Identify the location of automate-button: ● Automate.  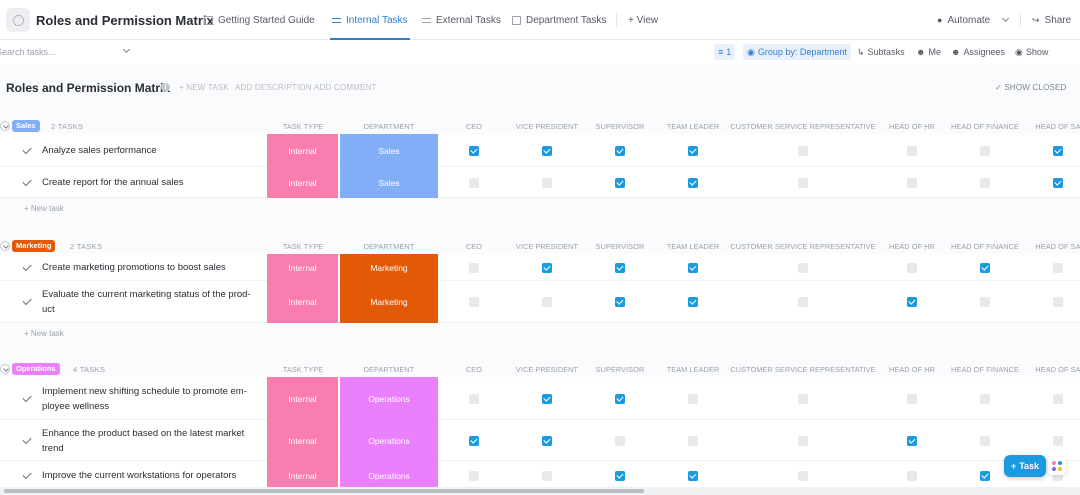
(963, 20).